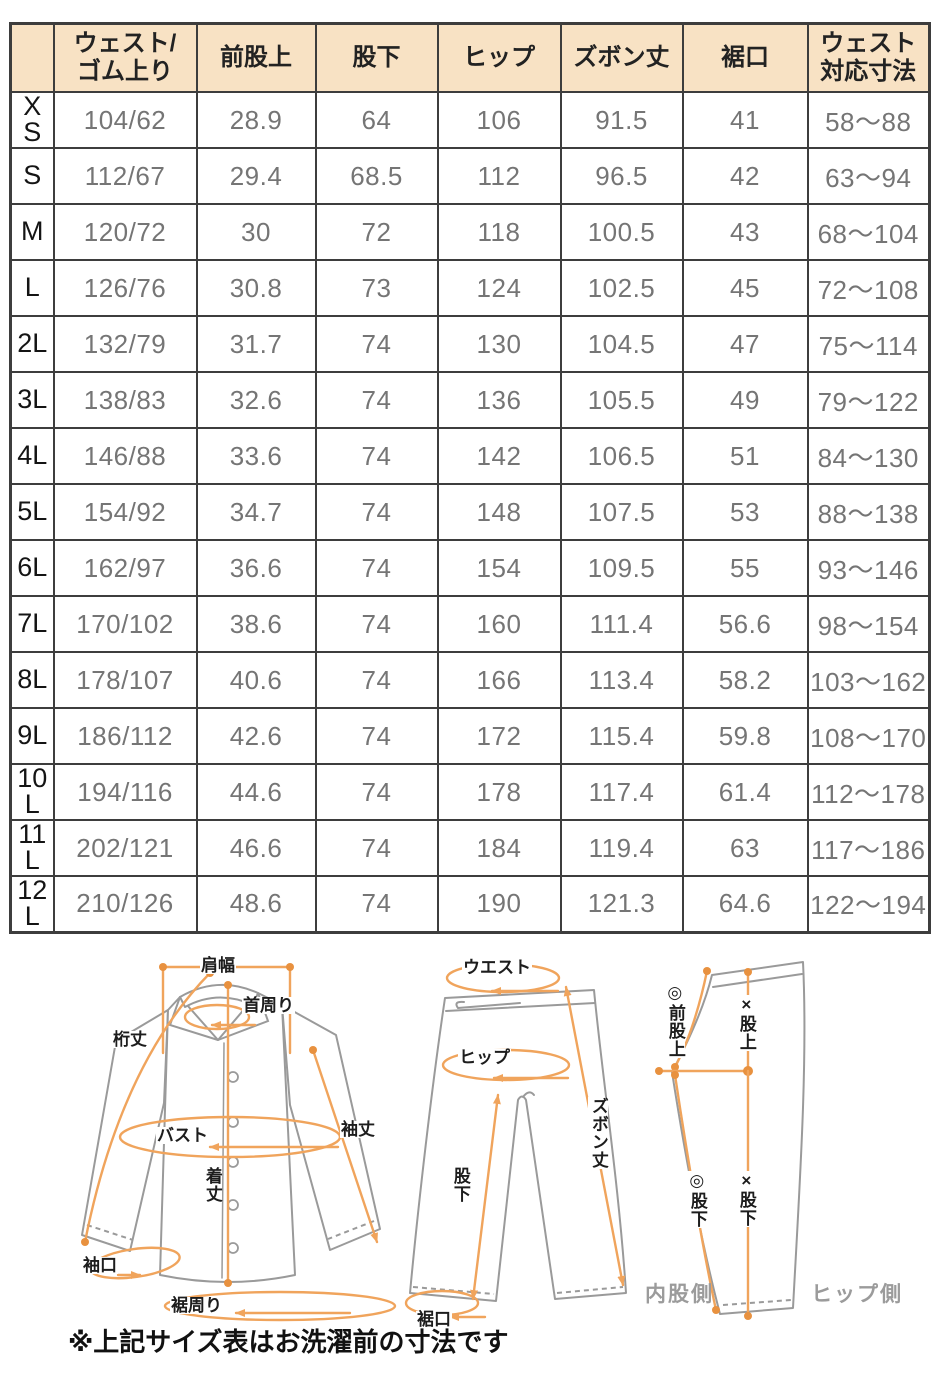  What do you see at coordinates (212, 1184) in the screenshot?
I see `body-length-label: 着丈` at bounding box center [212, 1184].